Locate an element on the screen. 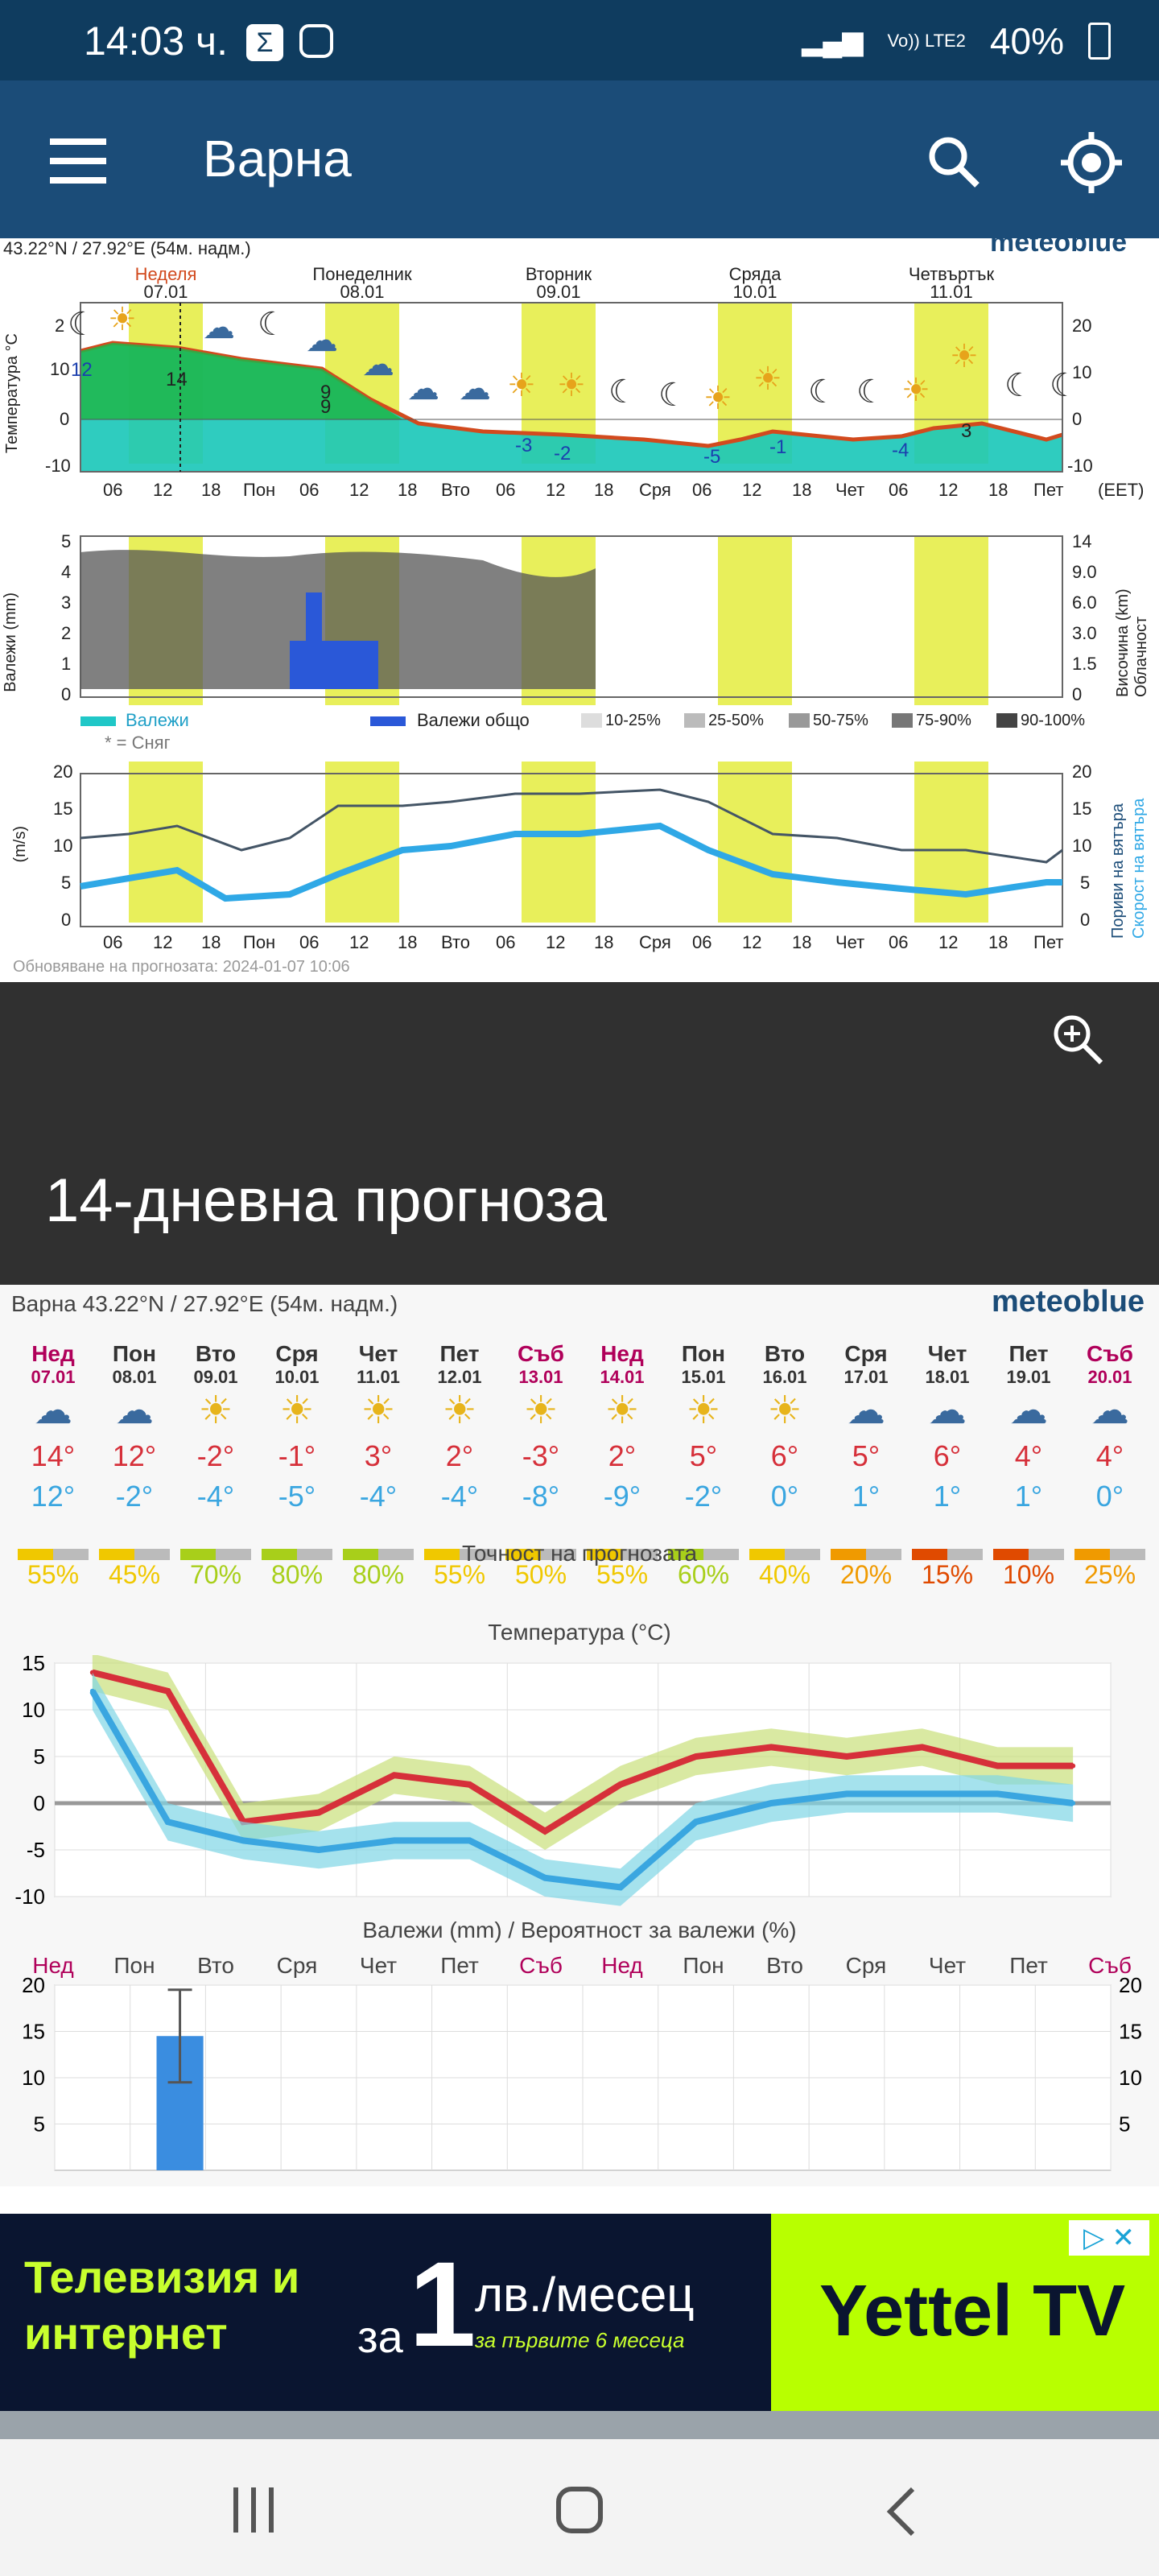  location-icon is located at coordinates (1091, 164).